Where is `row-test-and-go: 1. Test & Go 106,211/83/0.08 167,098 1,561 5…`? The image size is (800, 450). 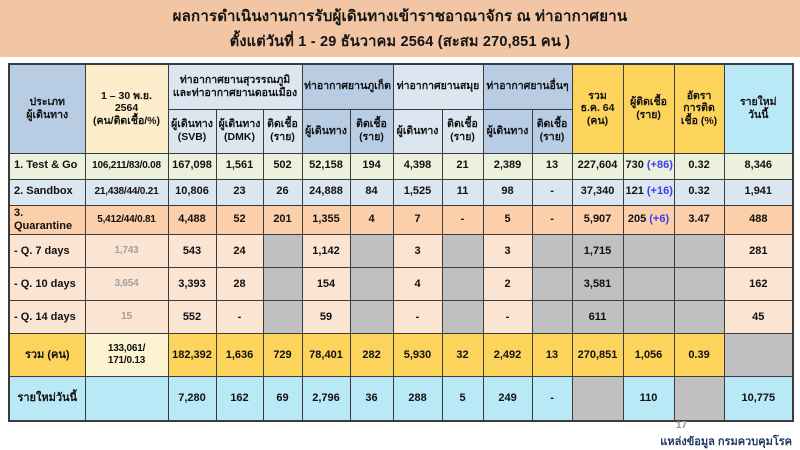
row-test-and-go: 1. Test & Go 106,211/83/0.08 167,098 1,561 5… is located at coordinates (401, 166).